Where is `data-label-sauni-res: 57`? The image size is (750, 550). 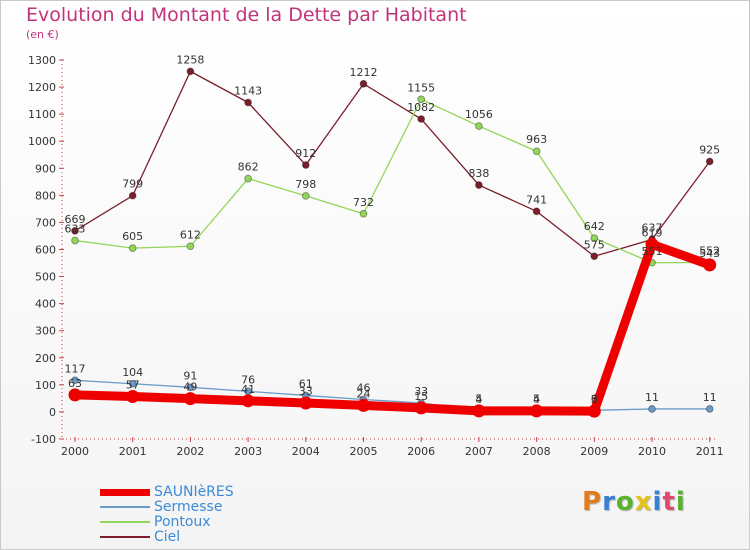
data-label-sauni-res: 57 is located at coordinates (133, 384).